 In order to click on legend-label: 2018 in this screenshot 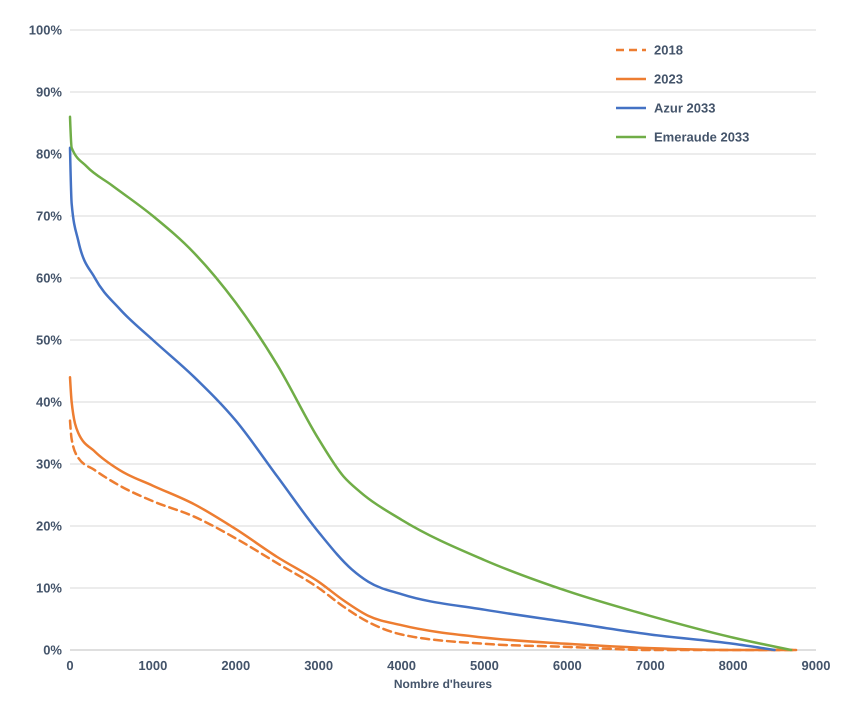, I will do `click(668, 50)`.